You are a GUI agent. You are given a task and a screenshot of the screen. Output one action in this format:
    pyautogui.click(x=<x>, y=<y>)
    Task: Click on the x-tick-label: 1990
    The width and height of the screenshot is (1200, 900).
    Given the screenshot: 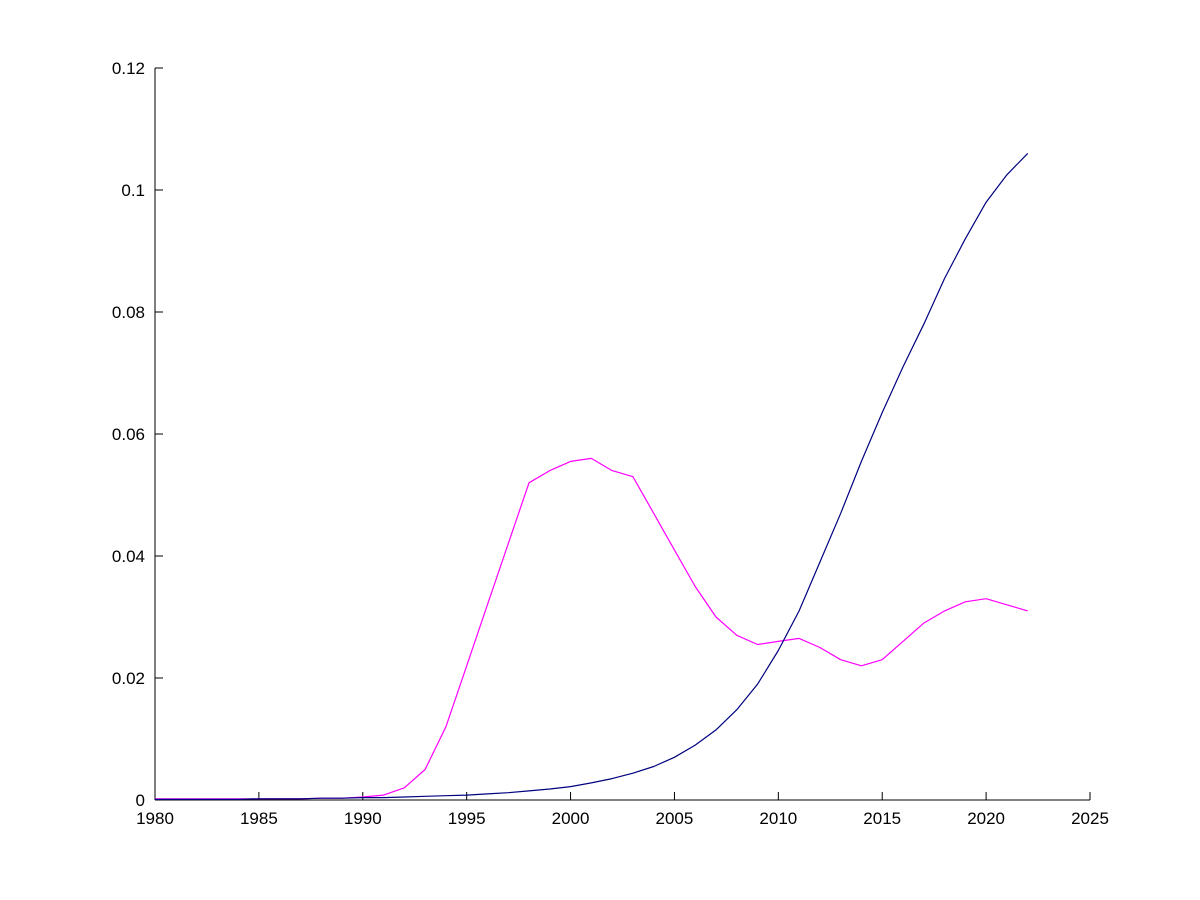 What is the action you would take?
    pyautogui.click(x=363, y=818)
    